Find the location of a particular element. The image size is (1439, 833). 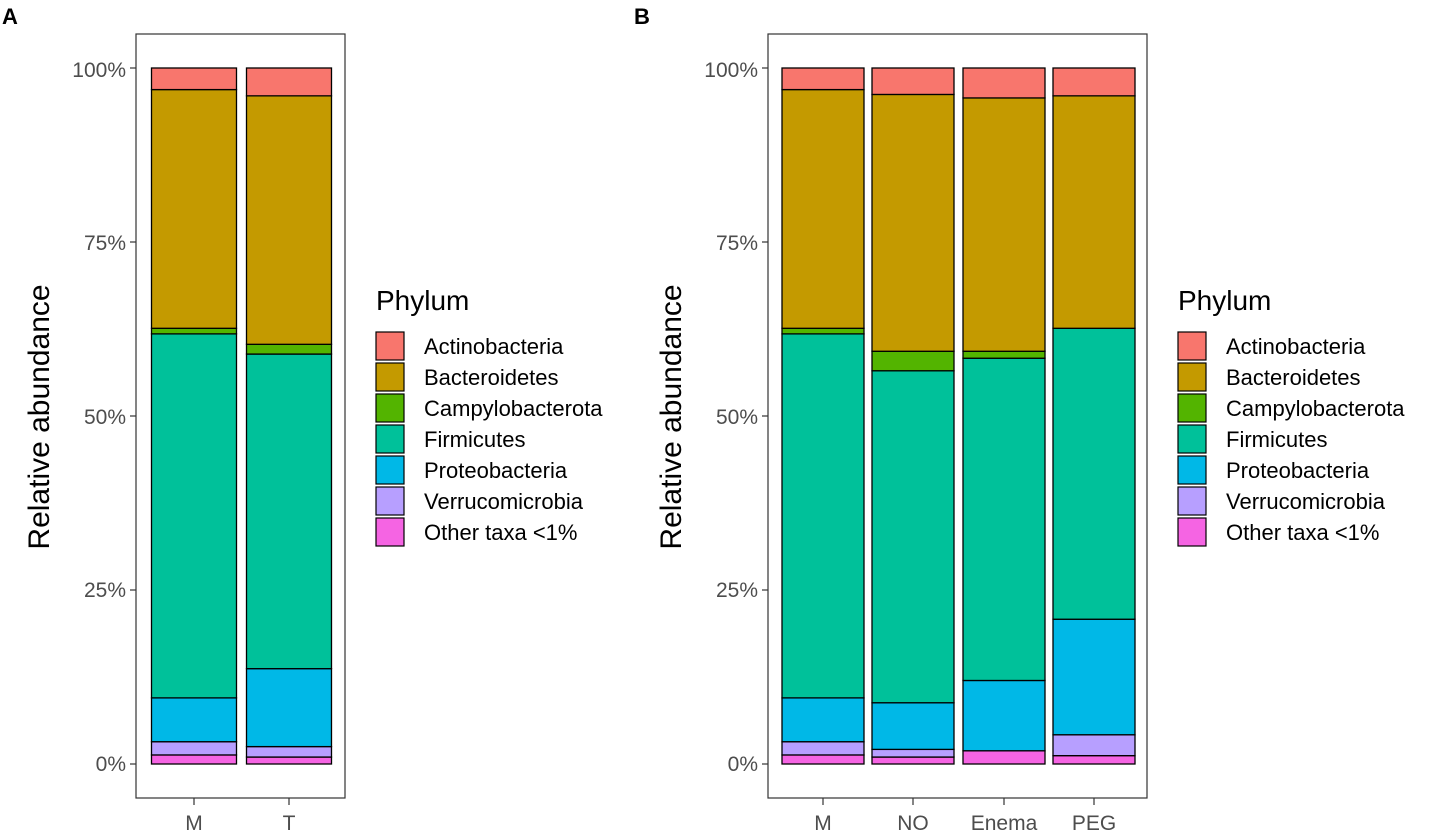

panel-a-y-tick-50: 50% is located at coordinates (105, 417).